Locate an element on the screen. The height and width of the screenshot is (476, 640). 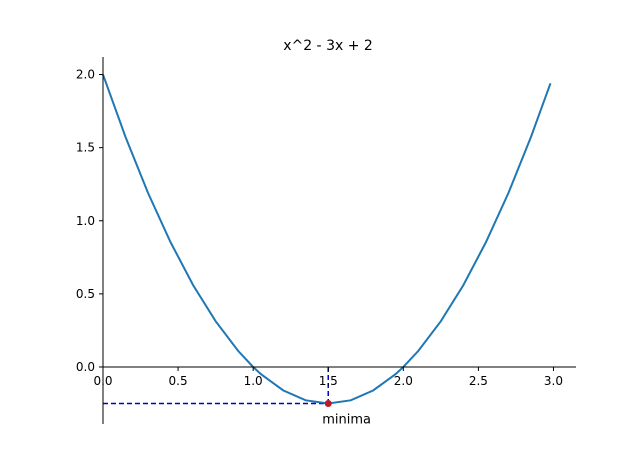
x-tick-label: 3.0 is located at coordinates (553, 381).